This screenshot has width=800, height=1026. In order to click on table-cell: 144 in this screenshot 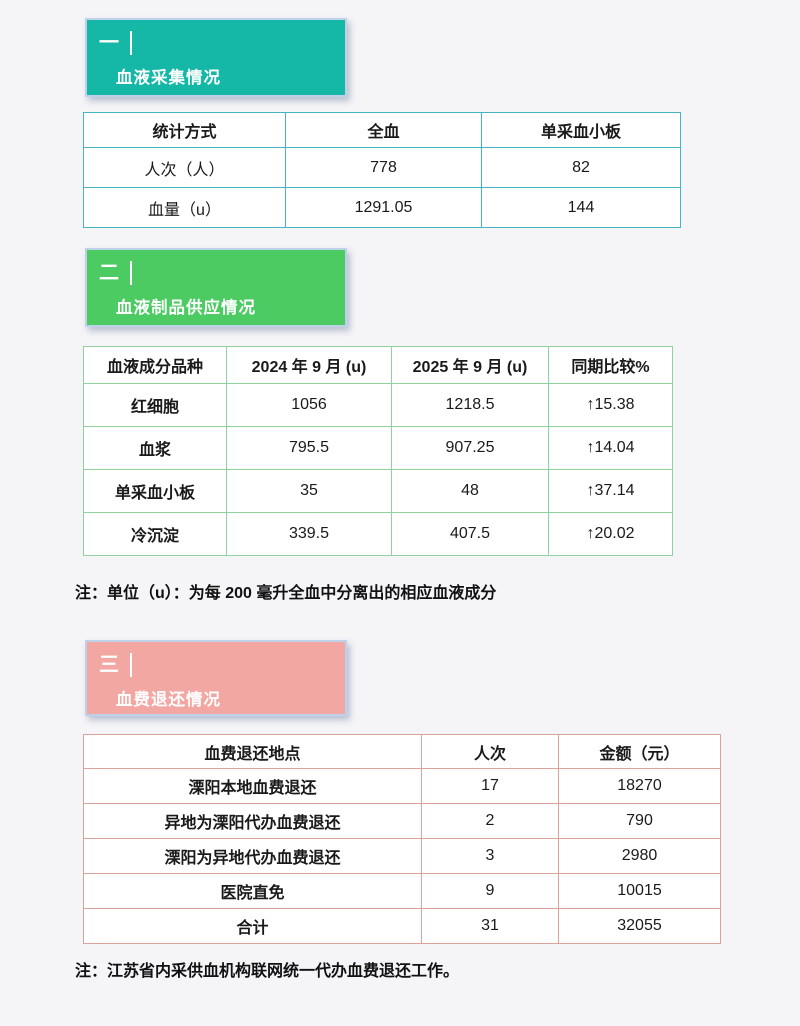, I will do `click(581, 207)`.